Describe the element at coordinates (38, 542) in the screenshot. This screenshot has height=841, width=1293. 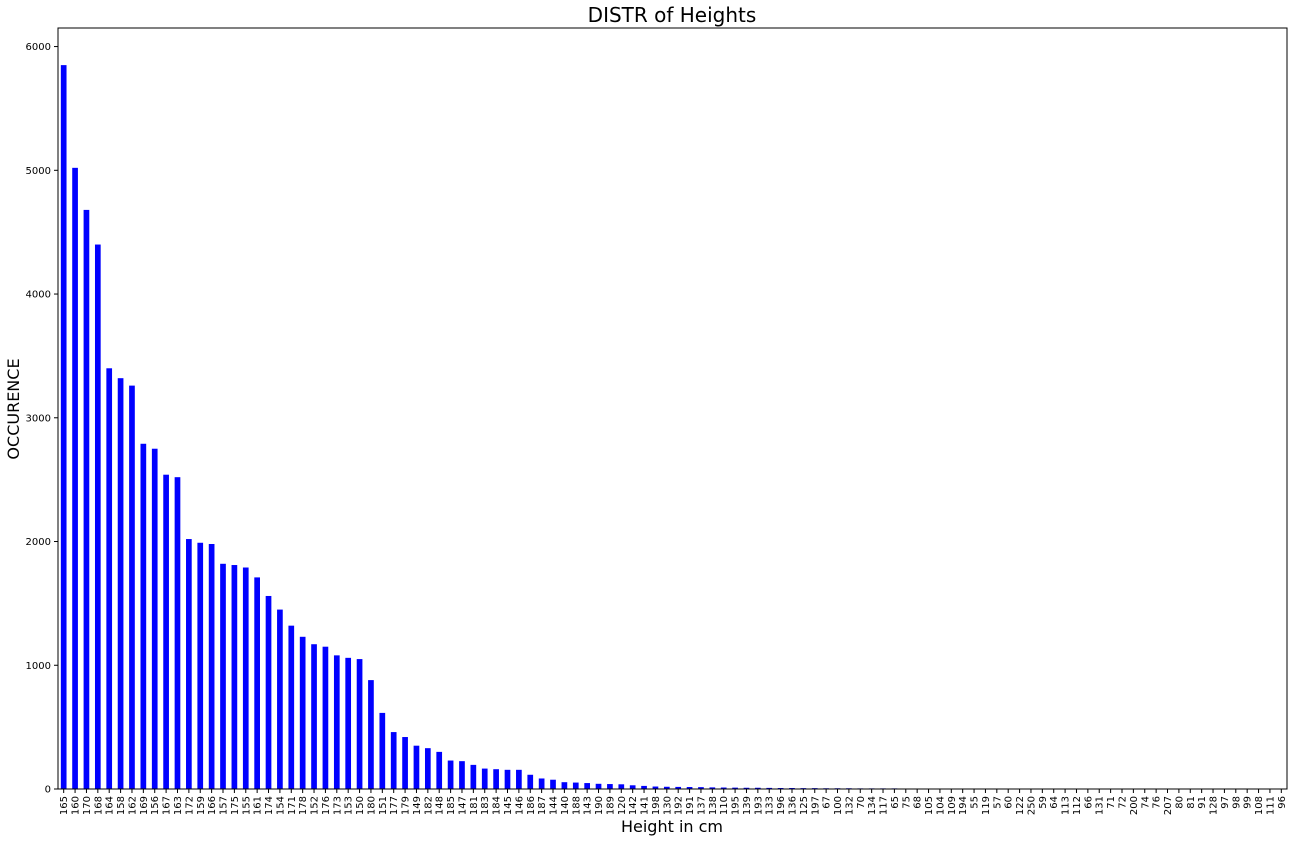
I see `y-tick-label: 2000` at that location.